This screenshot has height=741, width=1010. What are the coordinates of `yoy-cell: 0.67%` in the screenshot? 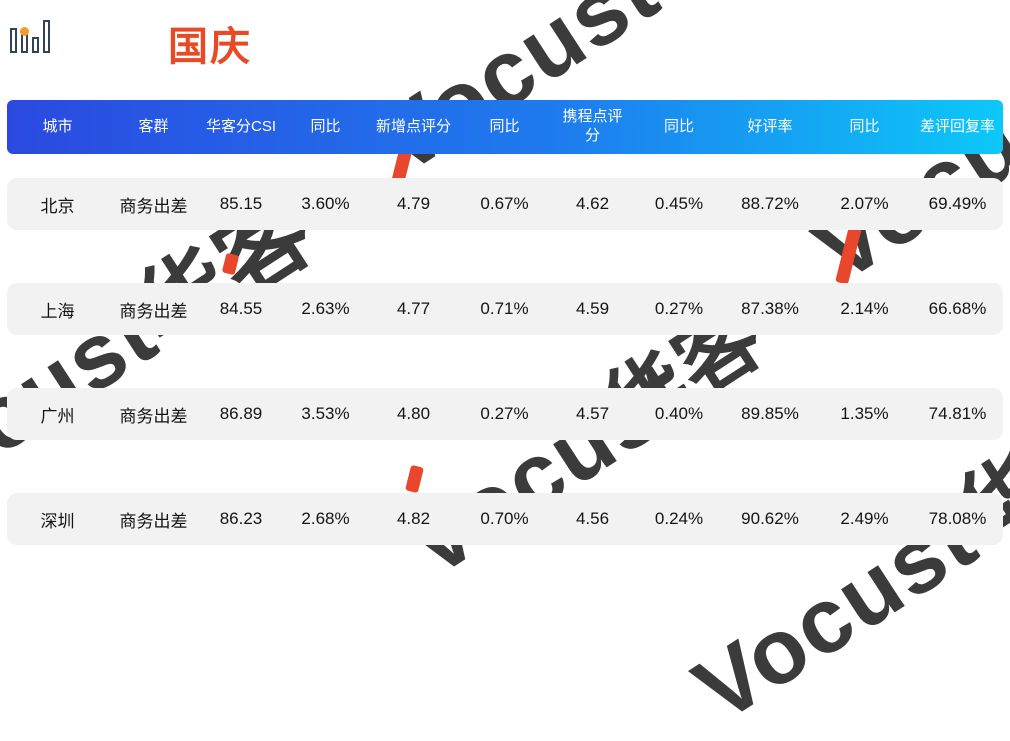 It's located at (504, 203).